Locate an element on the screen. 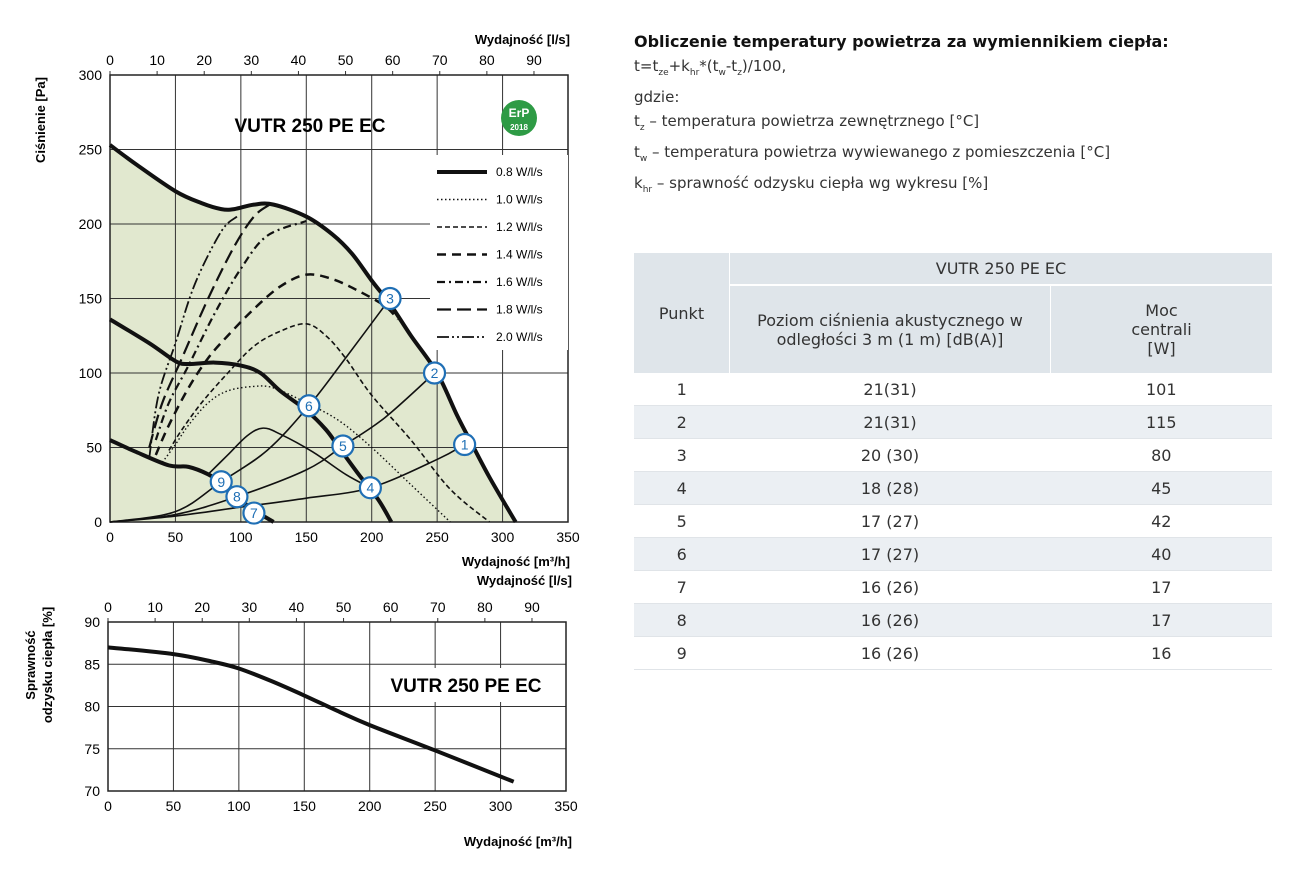  operating-point-label: 8 is located at coordinates (237, 497).